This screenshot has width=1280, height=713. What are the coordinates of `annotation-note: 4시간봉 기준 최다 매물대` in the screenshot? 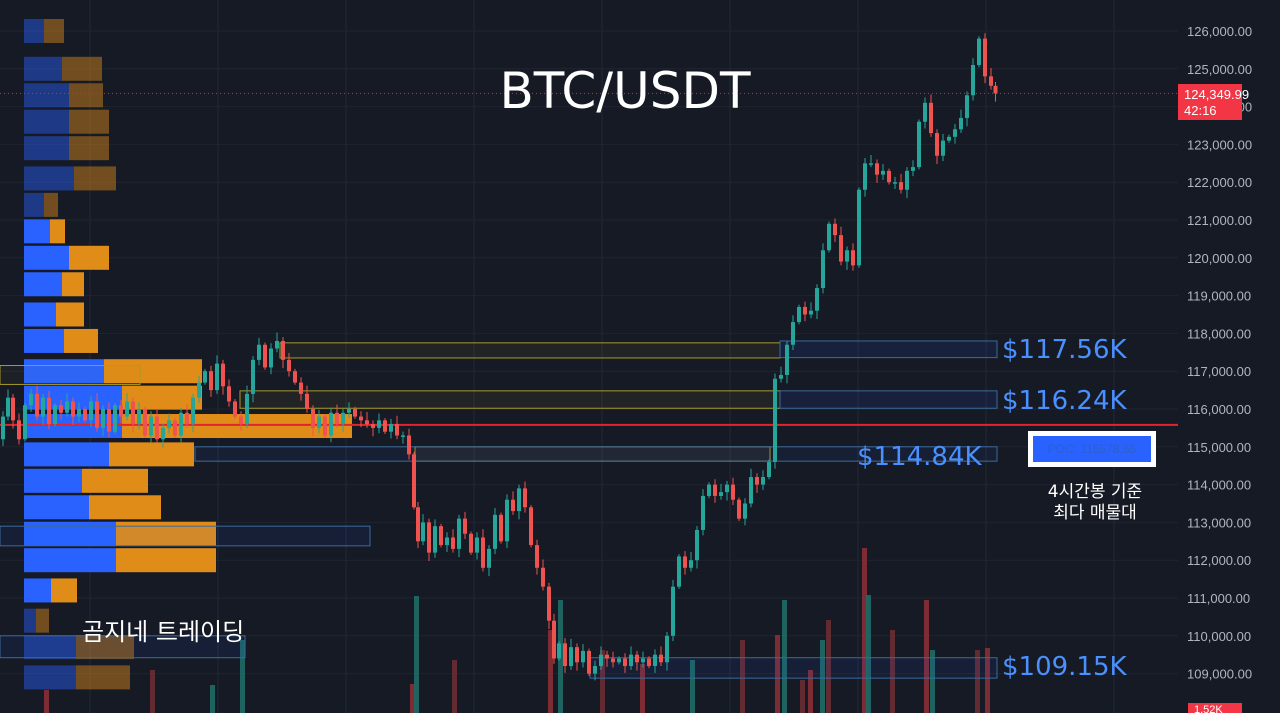 It's located at (1095, 503).